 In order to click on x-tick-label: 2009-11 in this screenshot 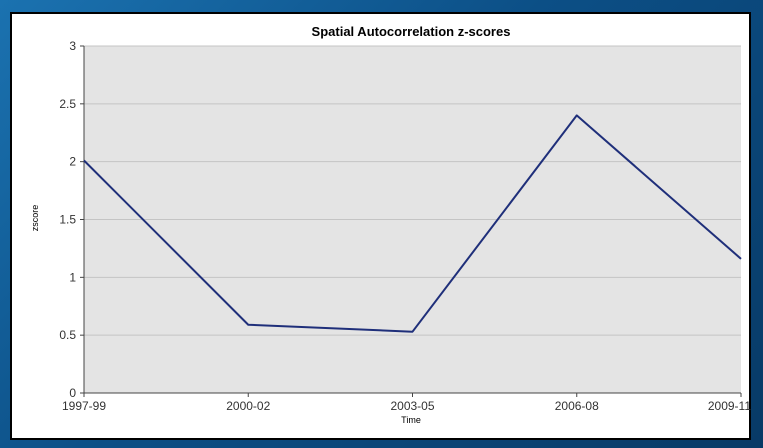, I will do `click(729, 406)`.